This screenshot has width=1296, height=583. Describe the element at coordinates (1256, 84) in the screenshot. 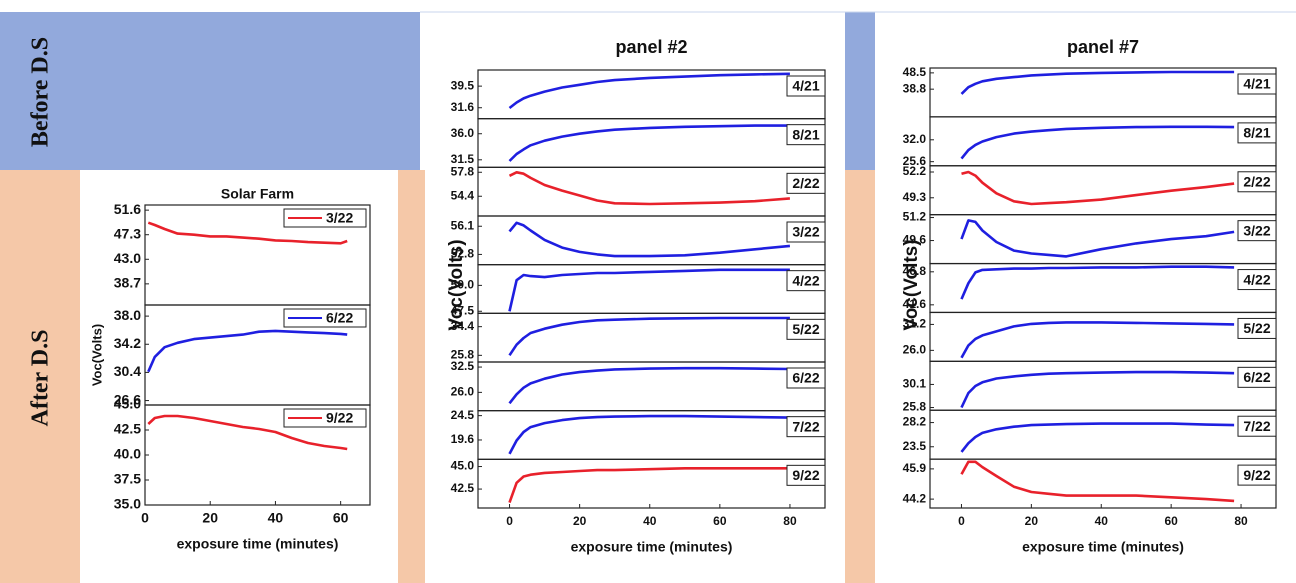

I see `legend-label: 4/21` at that location.